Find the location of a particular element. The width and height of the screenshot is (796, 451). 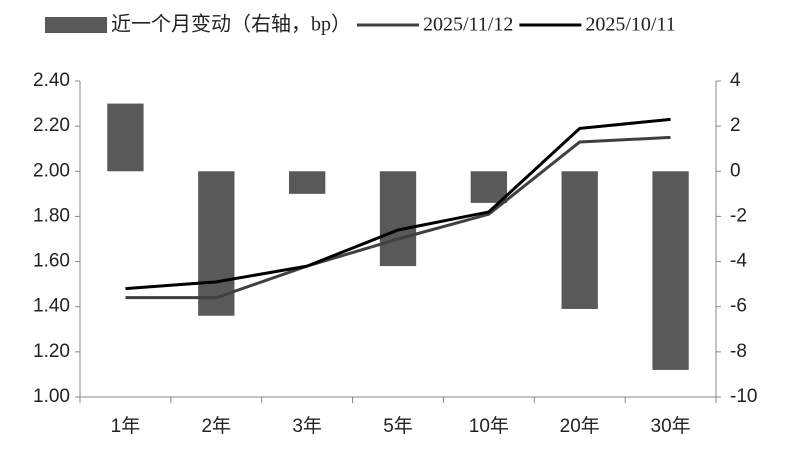

x-tick-label: 30年 is located at coordinates (671, 426).